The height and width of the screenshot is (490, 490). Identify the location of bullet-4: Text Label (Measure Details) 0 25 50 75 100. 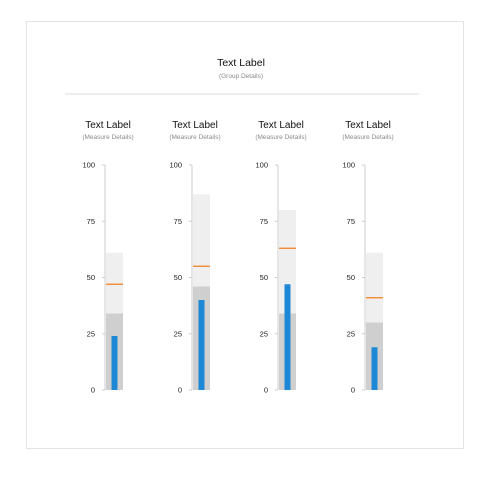
(367, 257).